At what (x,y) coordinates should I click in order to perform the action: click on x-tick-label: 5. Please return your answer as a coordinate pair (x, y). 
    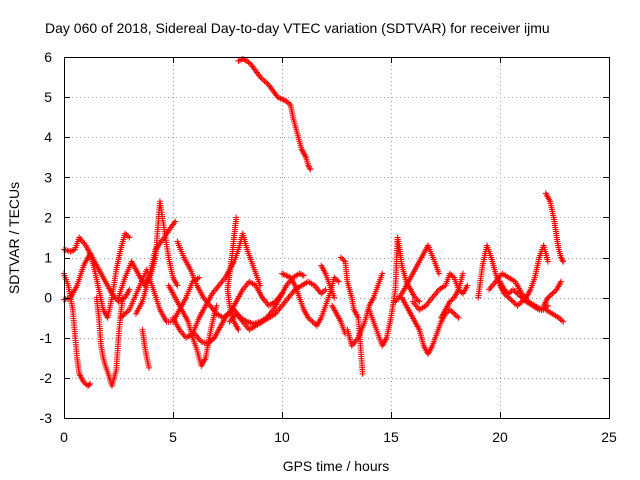
    Looking at the image, I should click on (173, 437).